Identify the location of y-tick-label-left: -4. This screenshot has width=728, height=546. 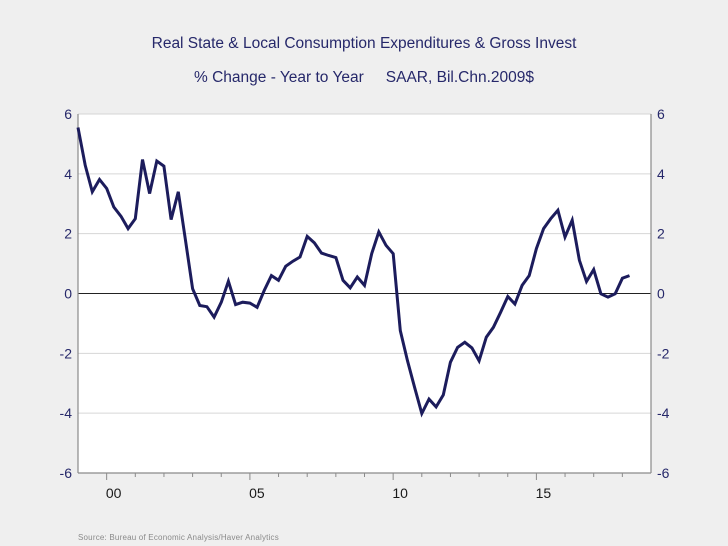
(66, 413).